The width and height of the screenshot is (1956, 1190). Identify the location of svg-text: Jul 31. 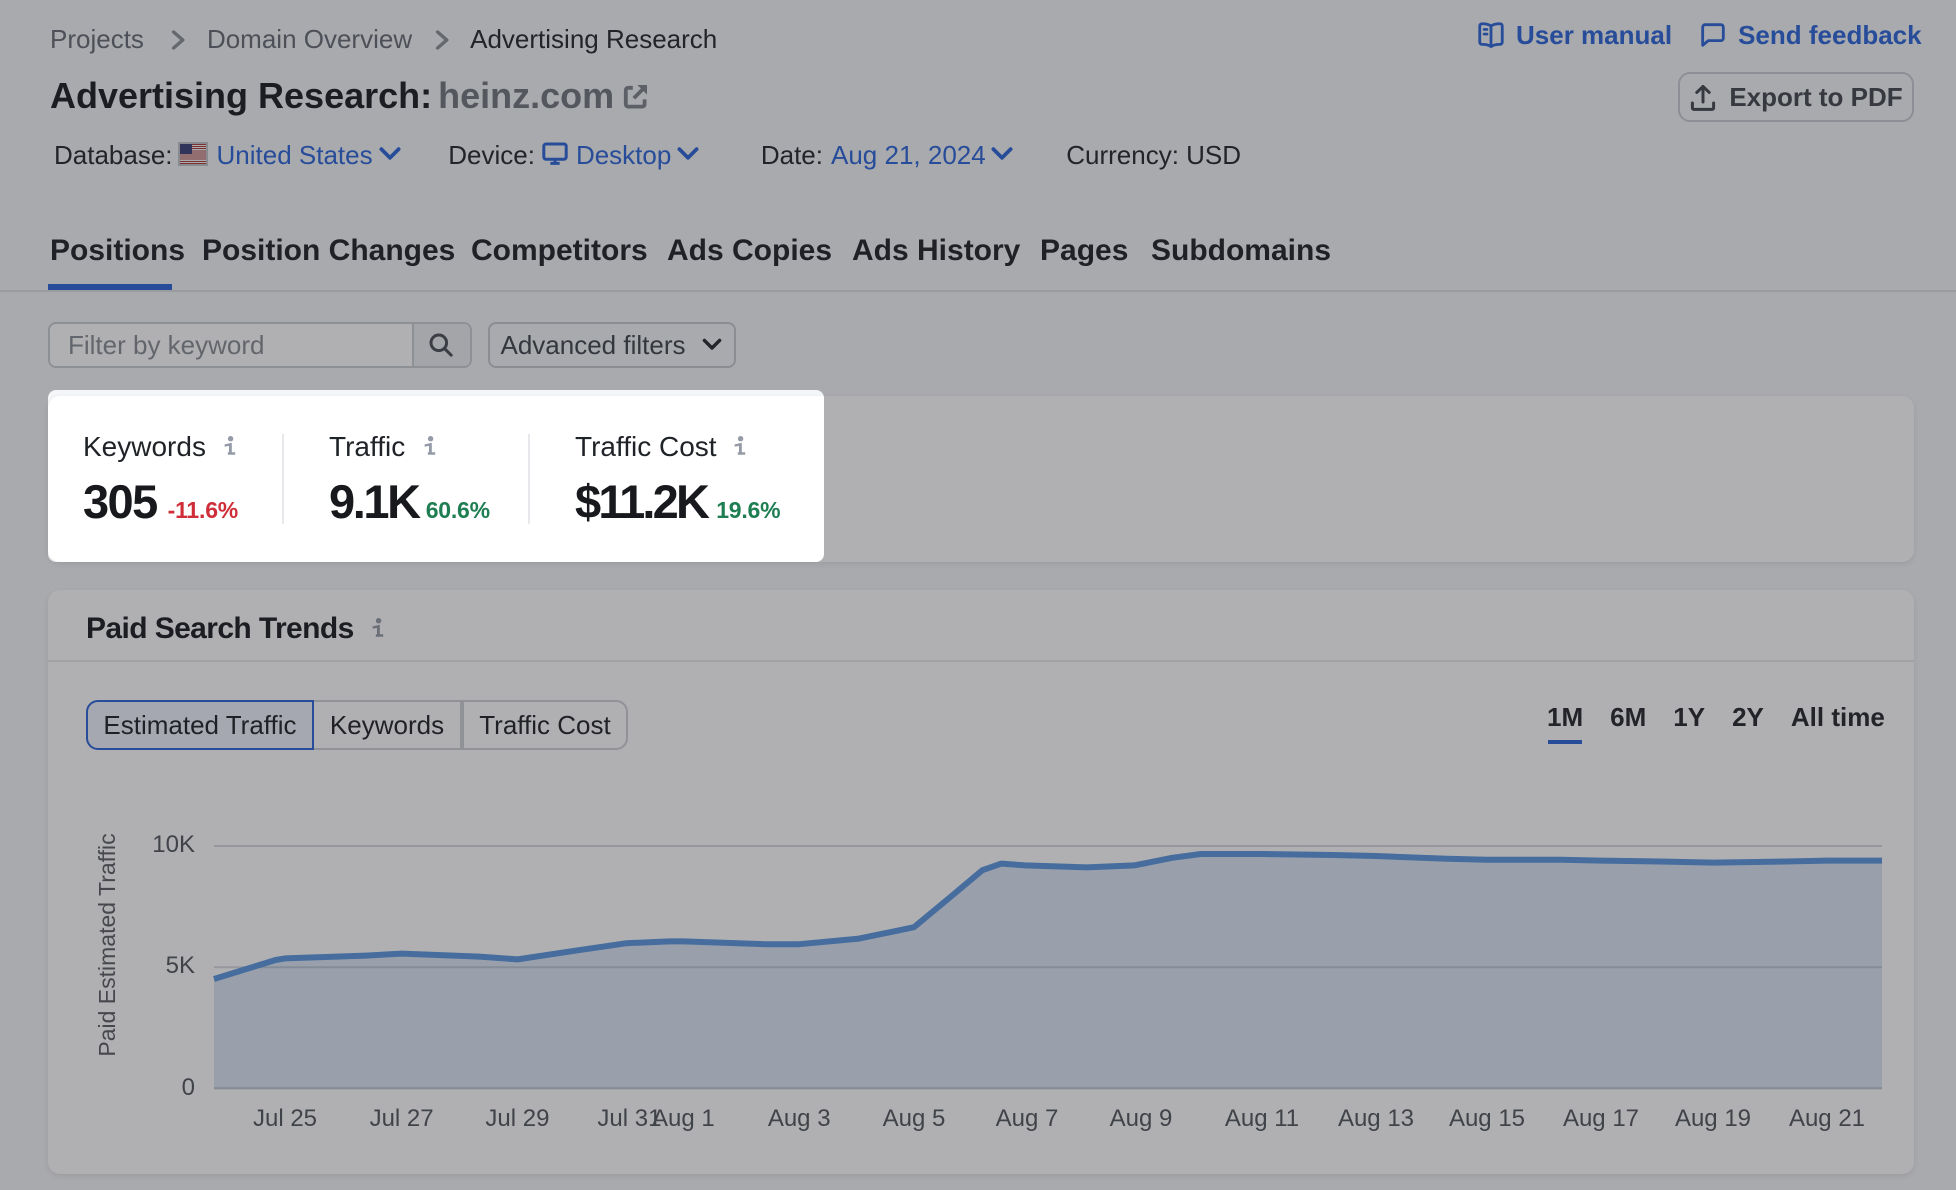
(629, 1118).